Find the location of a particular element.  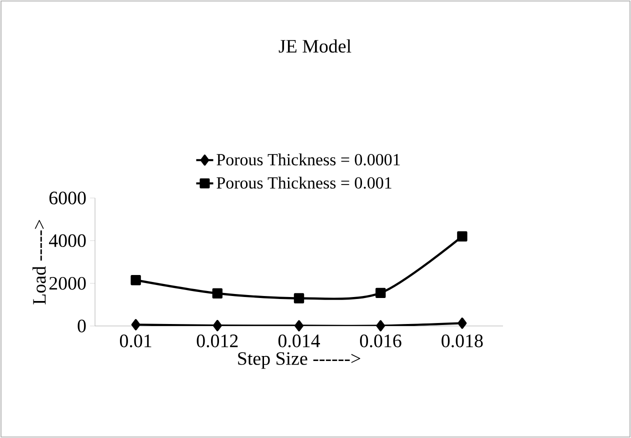

chart-title: JE Model is located at coordinates (315, 46).